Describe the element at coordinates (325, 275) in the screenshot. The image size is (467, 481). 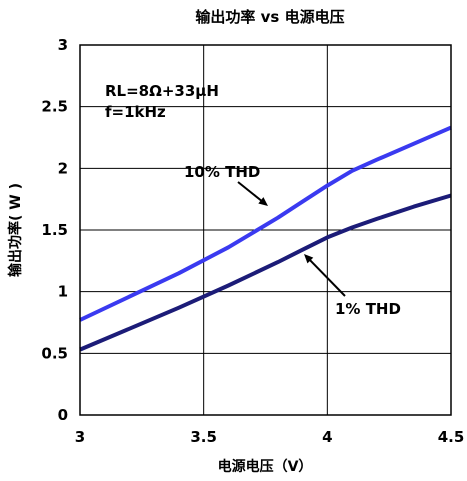
I see `arrow-1pct-thd` at that location.